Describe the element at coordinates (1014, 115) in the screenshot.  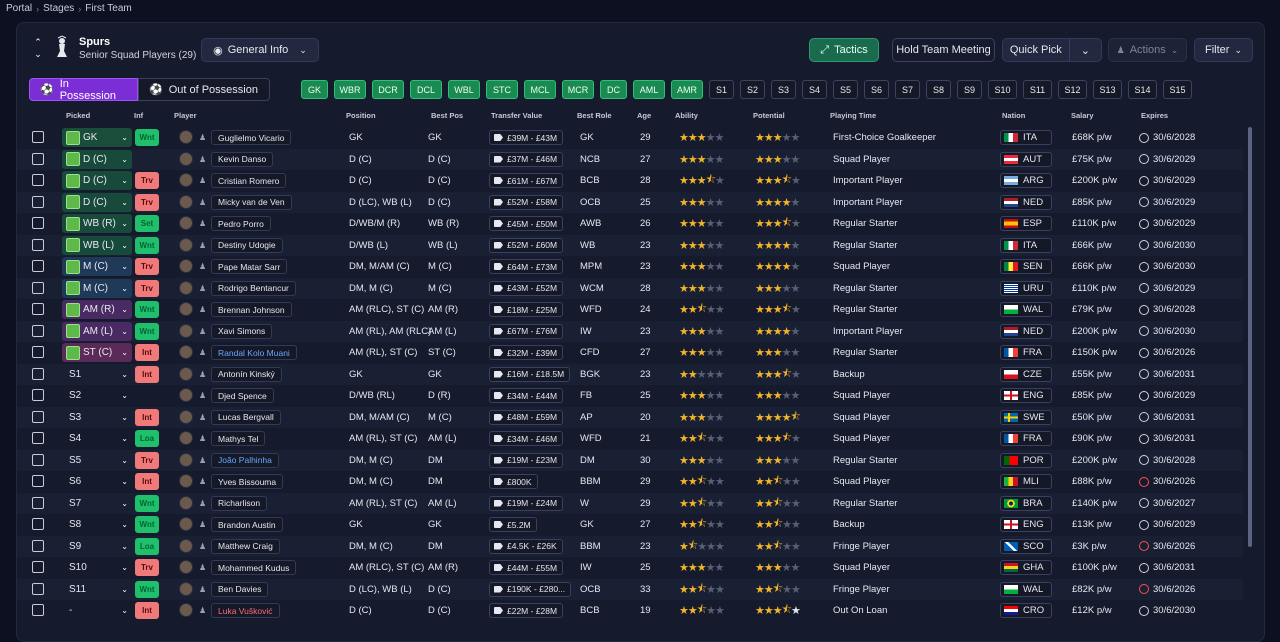
I see `header-nation: Nation` at that location.